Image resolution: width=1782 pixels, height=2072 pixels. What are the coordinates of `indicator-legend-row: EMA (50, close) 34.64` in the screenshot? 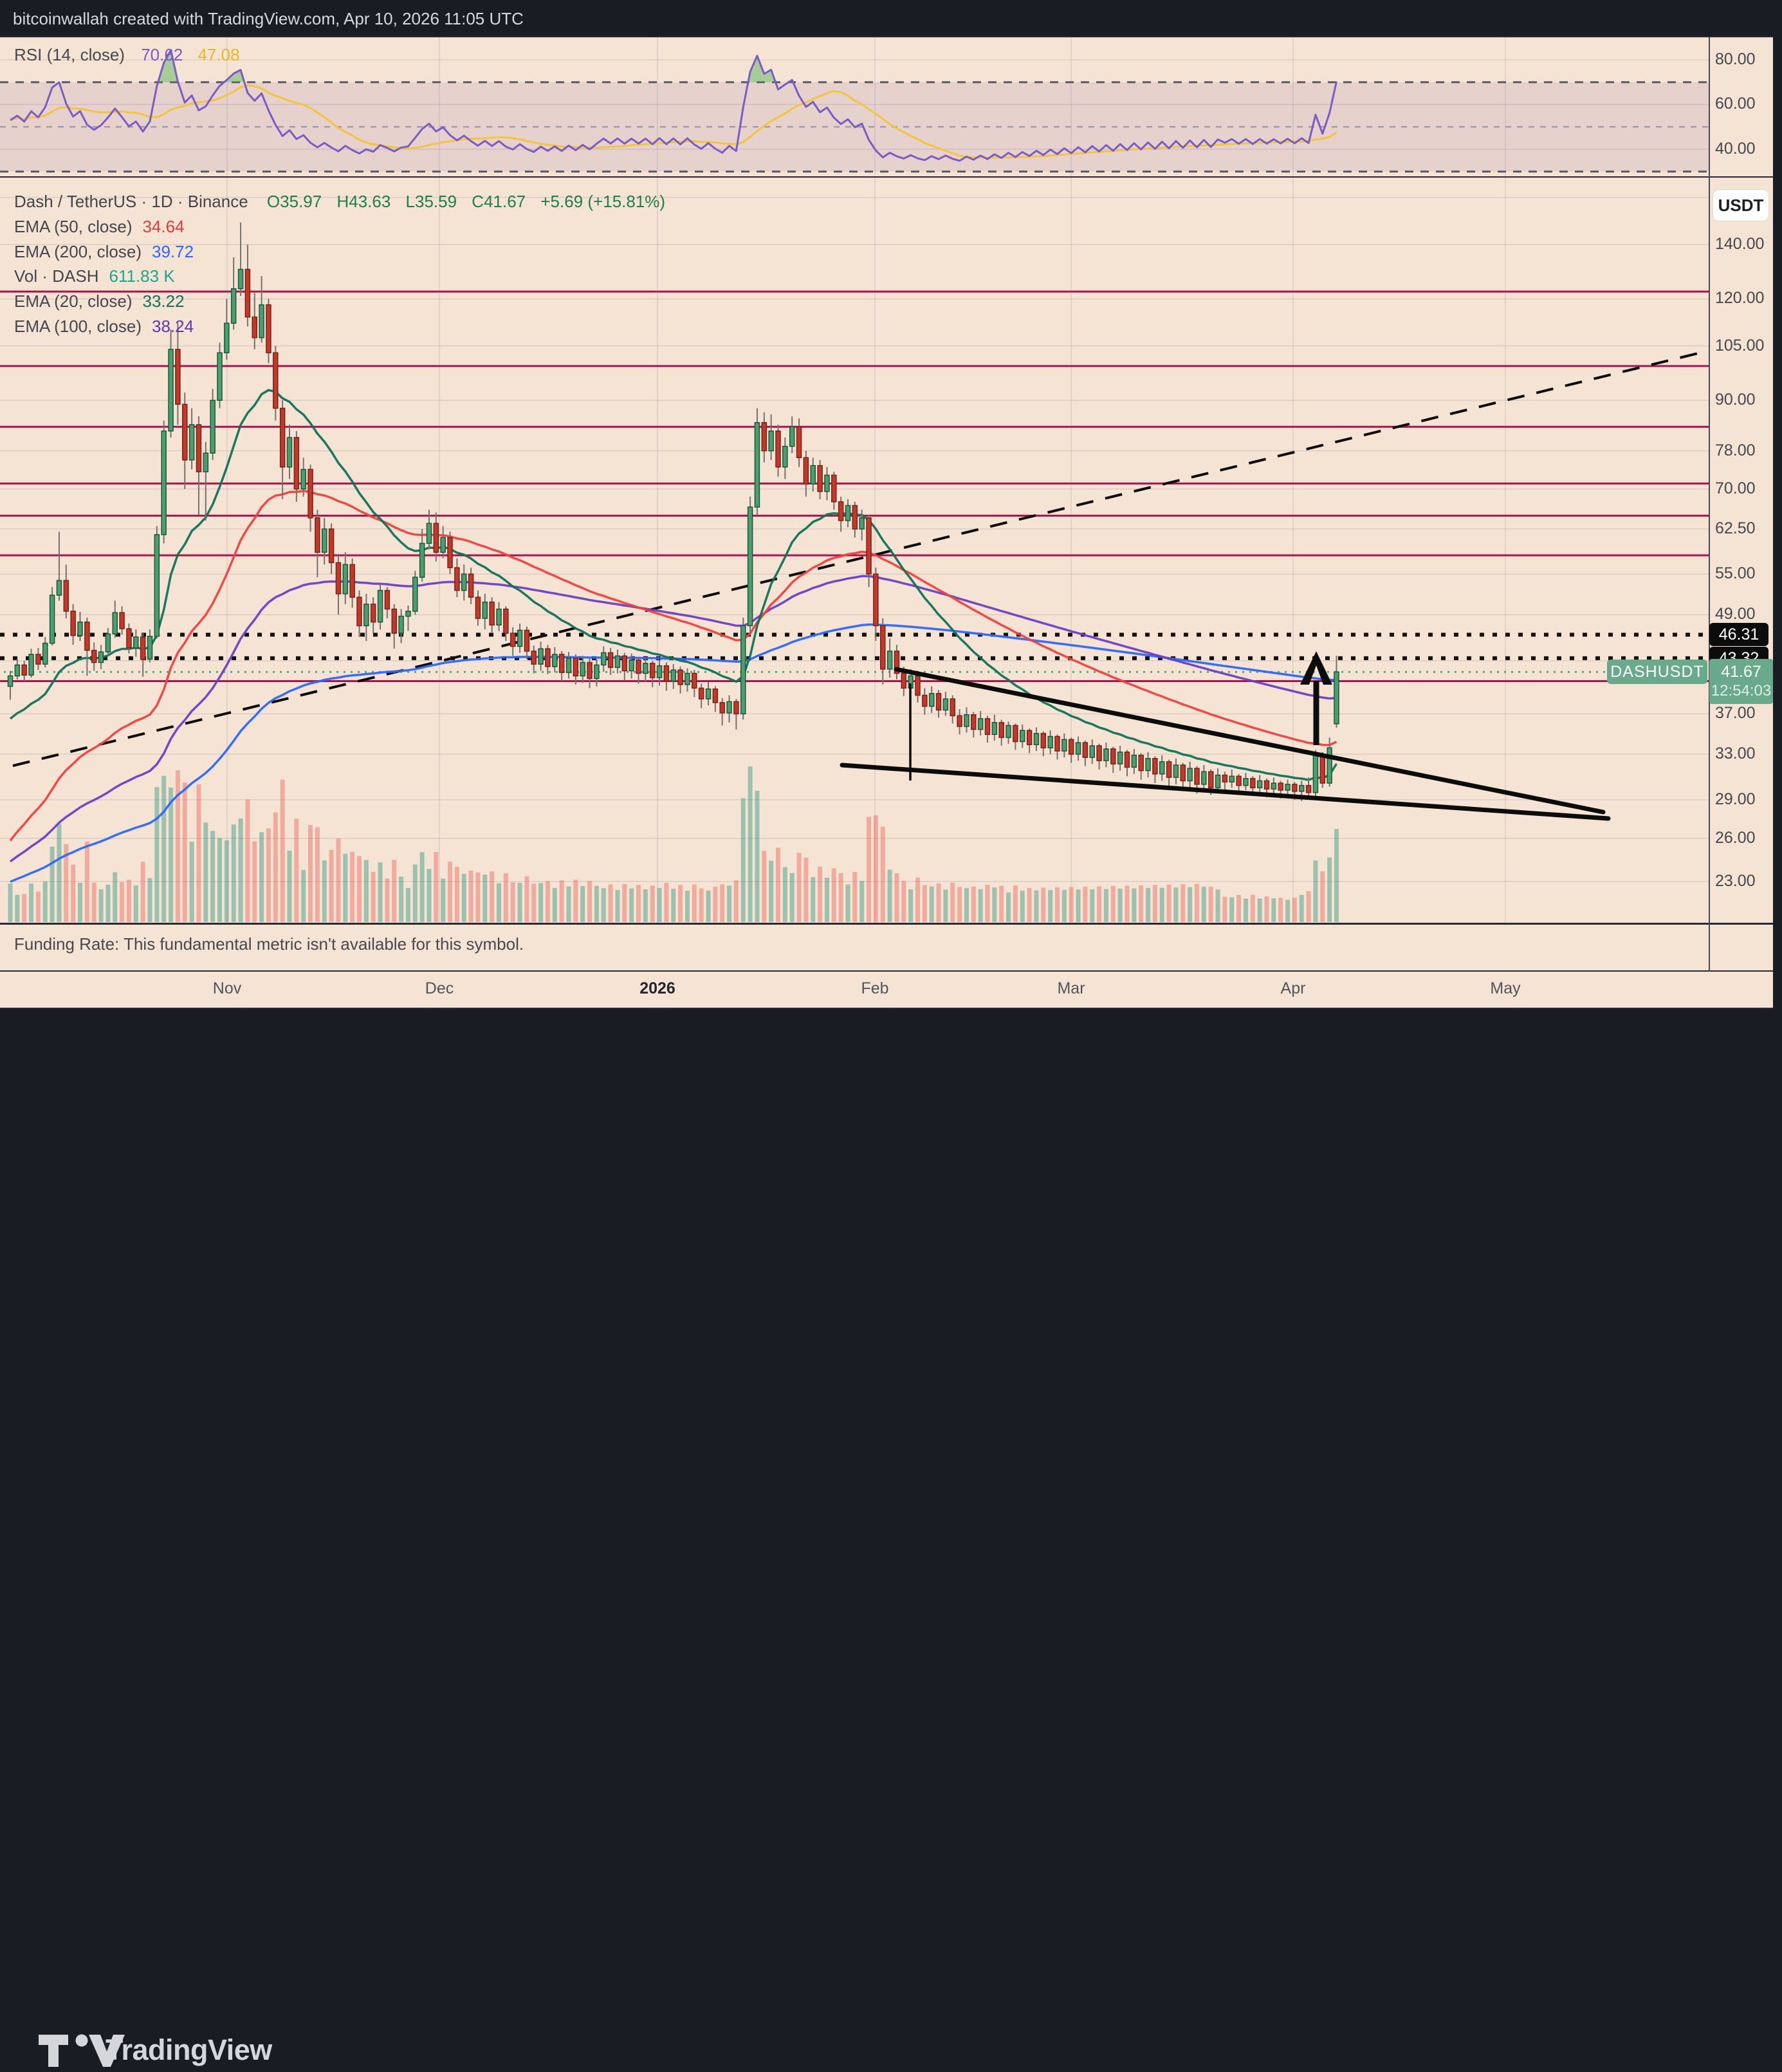 It's located at (339, 226).